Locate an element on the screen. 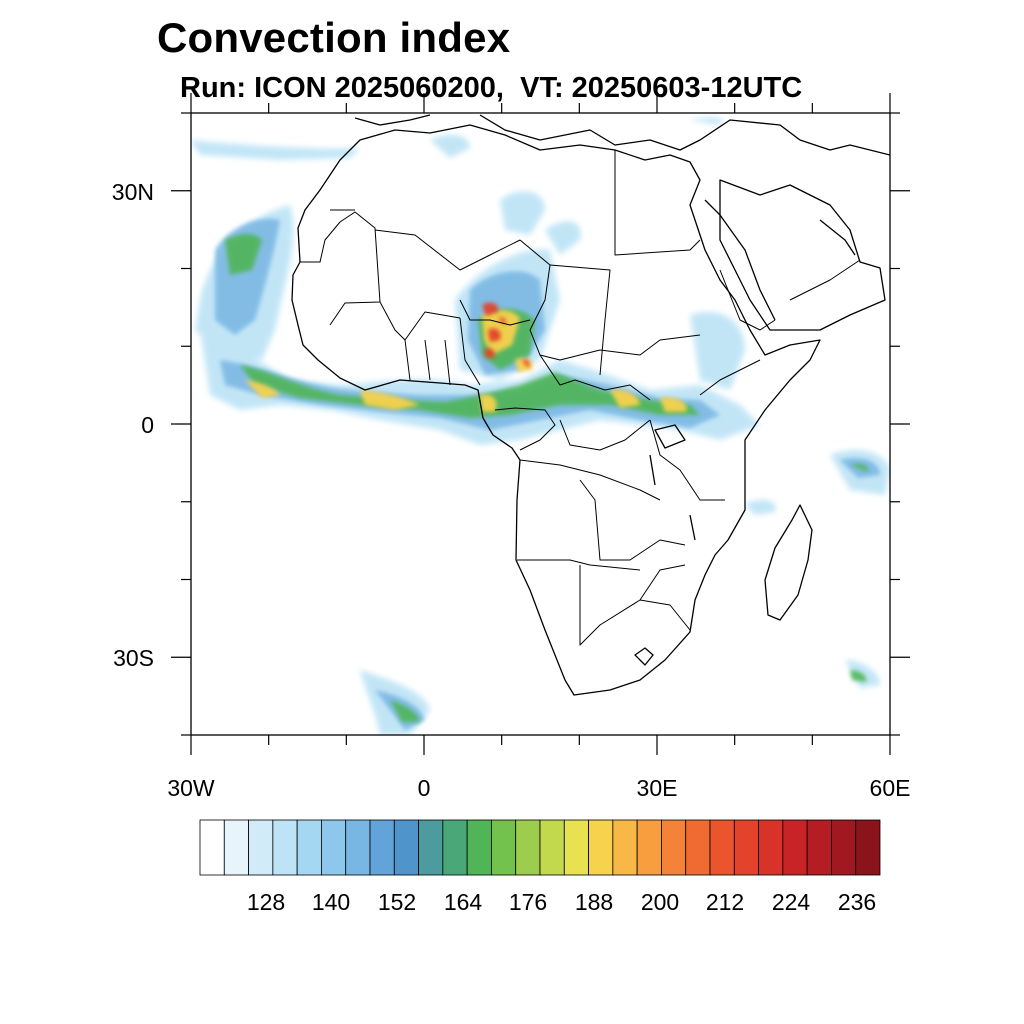  colorbar-tick-label: 164 is located at coordinates (463, 902).